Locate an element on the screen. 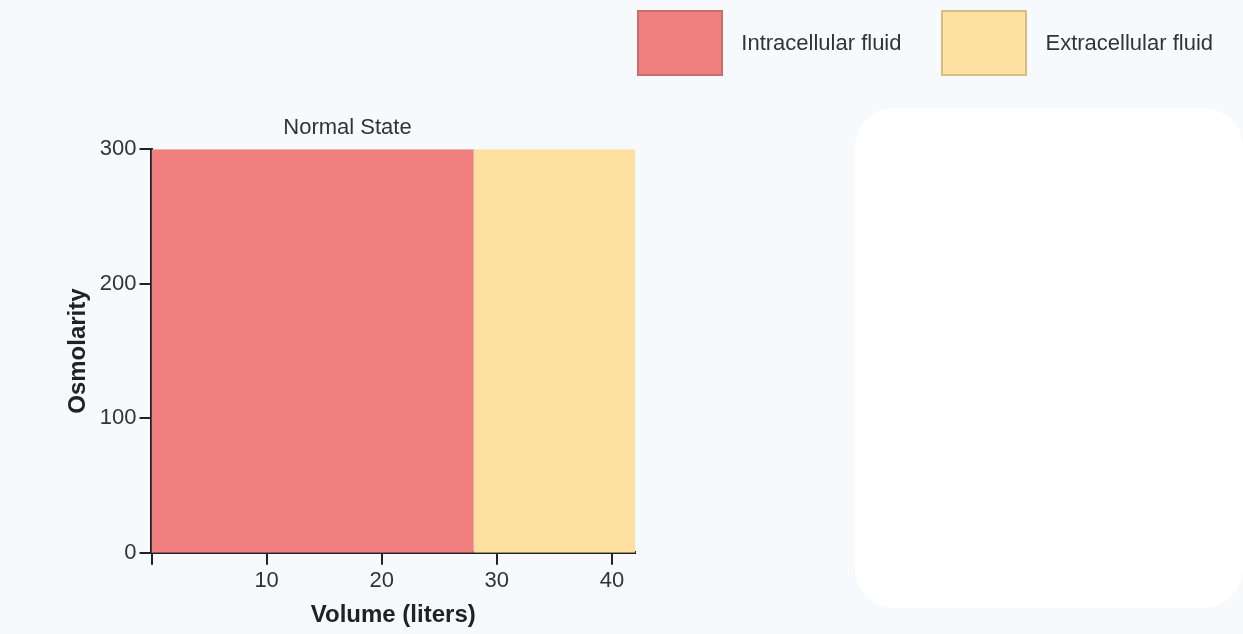  y-tick-label: 0 is located at coordinates (130, 551).